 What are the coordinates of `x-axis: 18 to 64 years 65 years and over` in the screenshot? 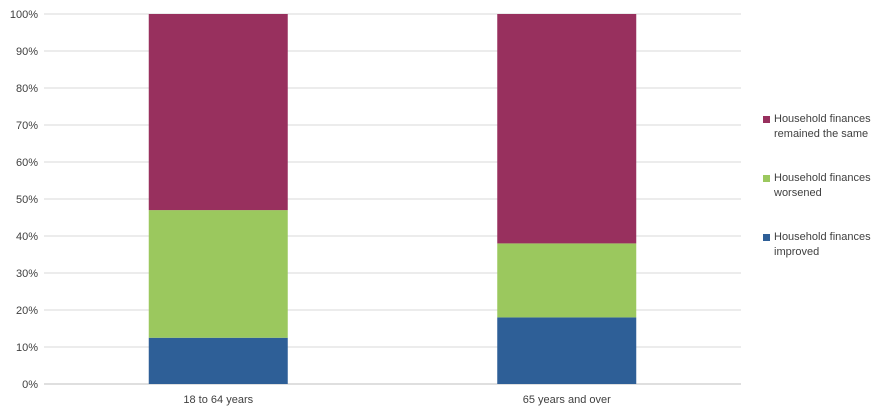 It's located at (397, 400).